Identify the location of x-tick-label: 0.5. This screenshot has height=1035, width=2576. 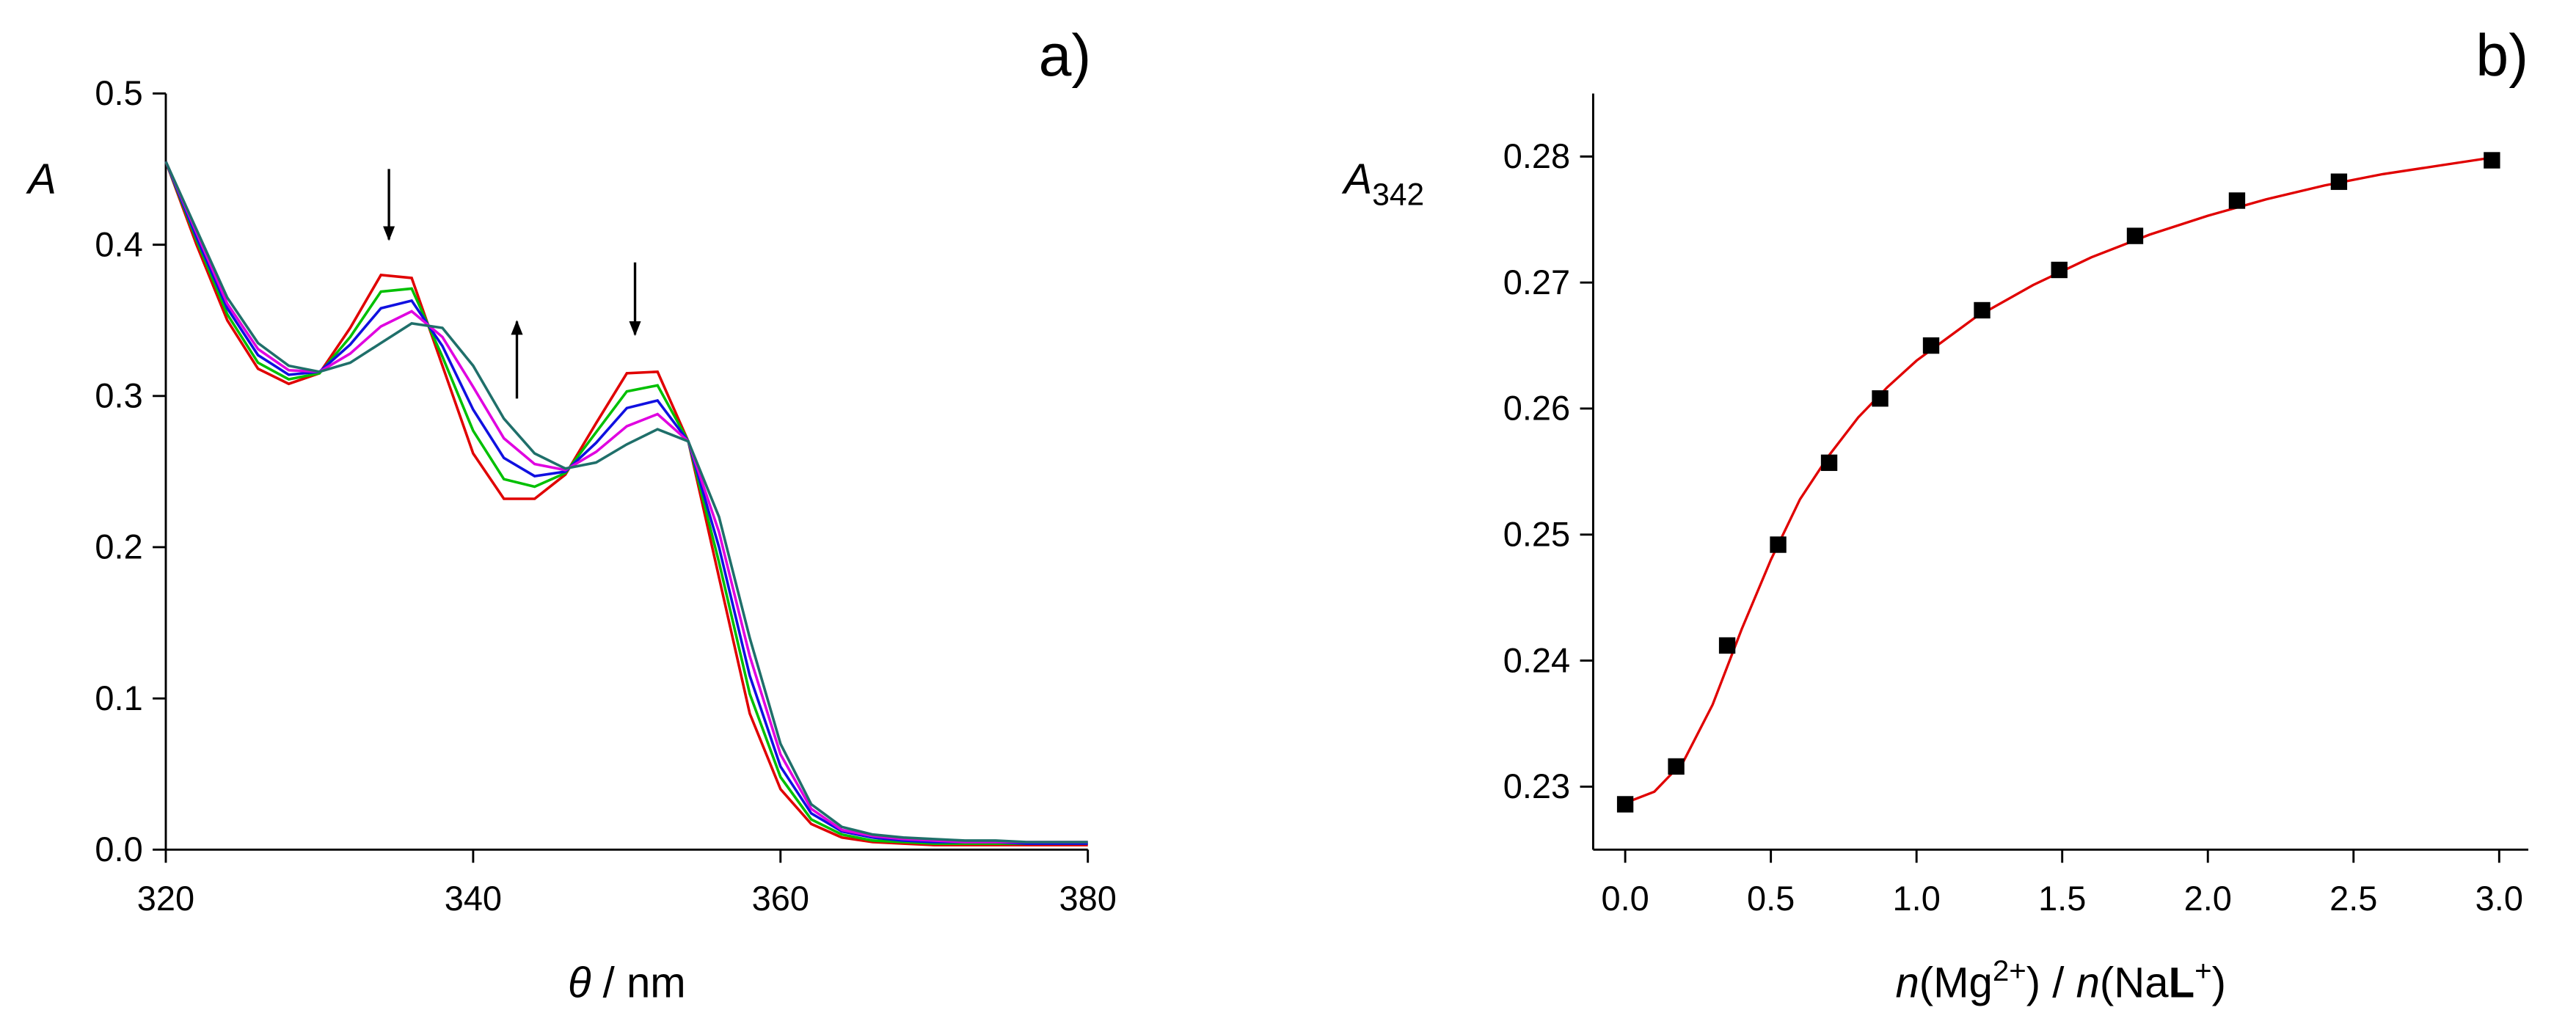
(1771, 898).